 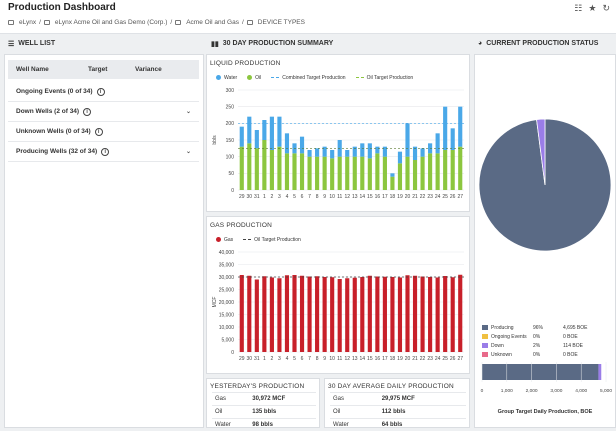 What do you see at coordinates (332, 359) in the screenshot?
I see `x-tick-label: 10` at bounding box center [332, 359].